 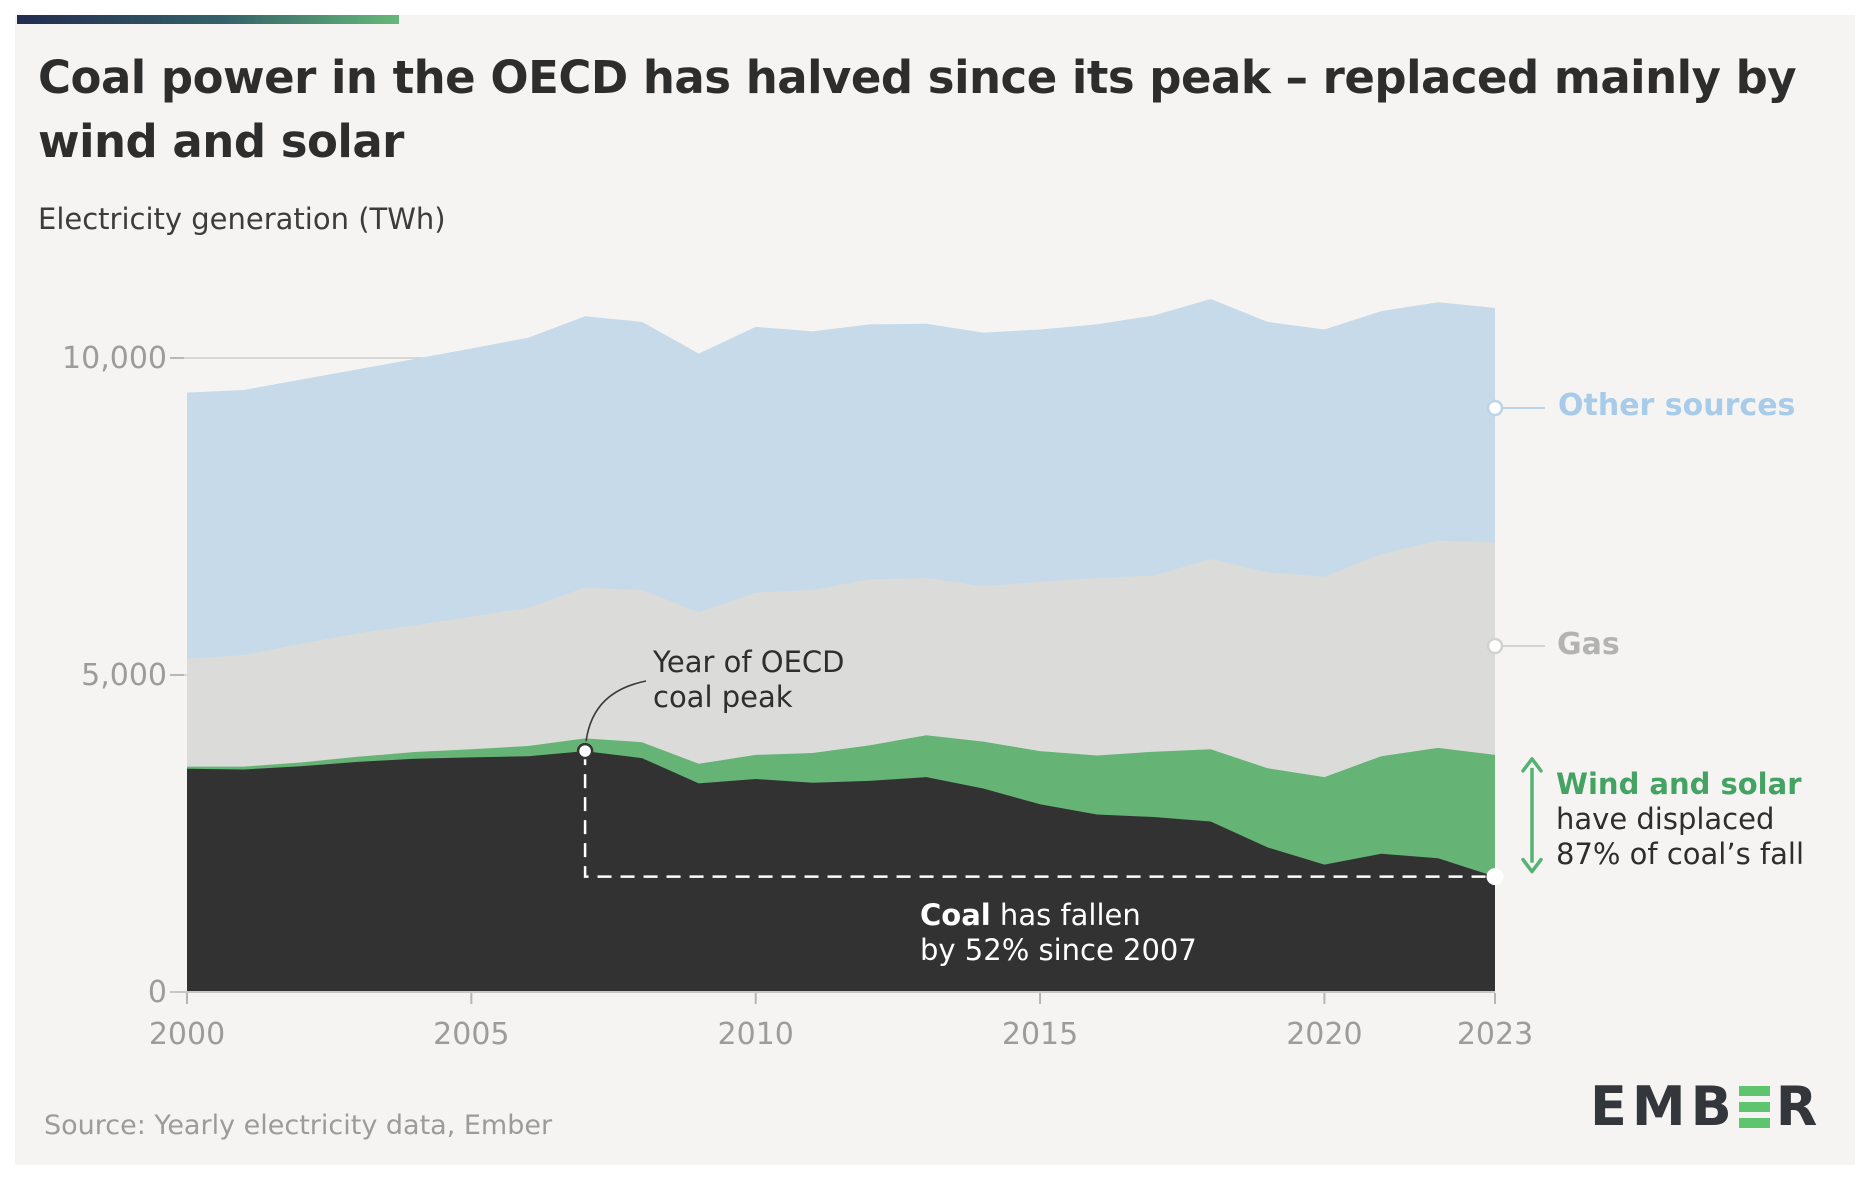 What do you see at coordinates (1058, 932) in the screenshot?
I see `coal-fallen-annotation: Coal has fallen by 52% since 2007` at bounding box center [1058, 932].